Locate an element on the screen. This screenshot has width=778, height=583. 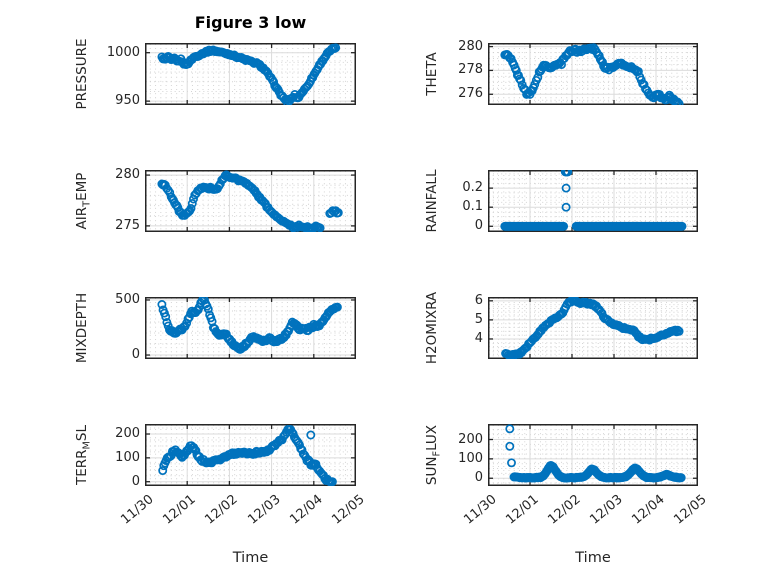
y-tick-label: 0.2 is located at coordinates (472, 188).